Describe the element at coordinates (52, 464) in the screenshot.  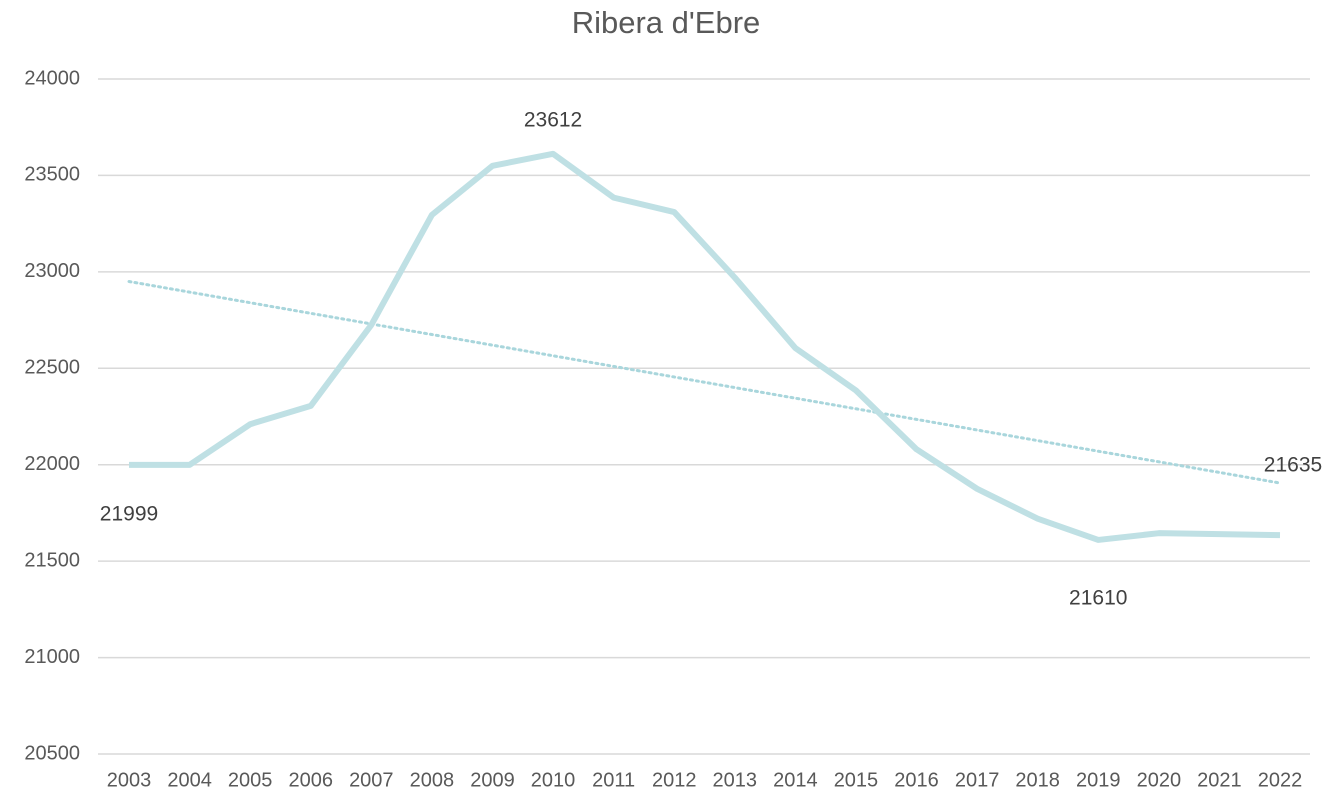
I see `y-tick-label: 22000` at that location.